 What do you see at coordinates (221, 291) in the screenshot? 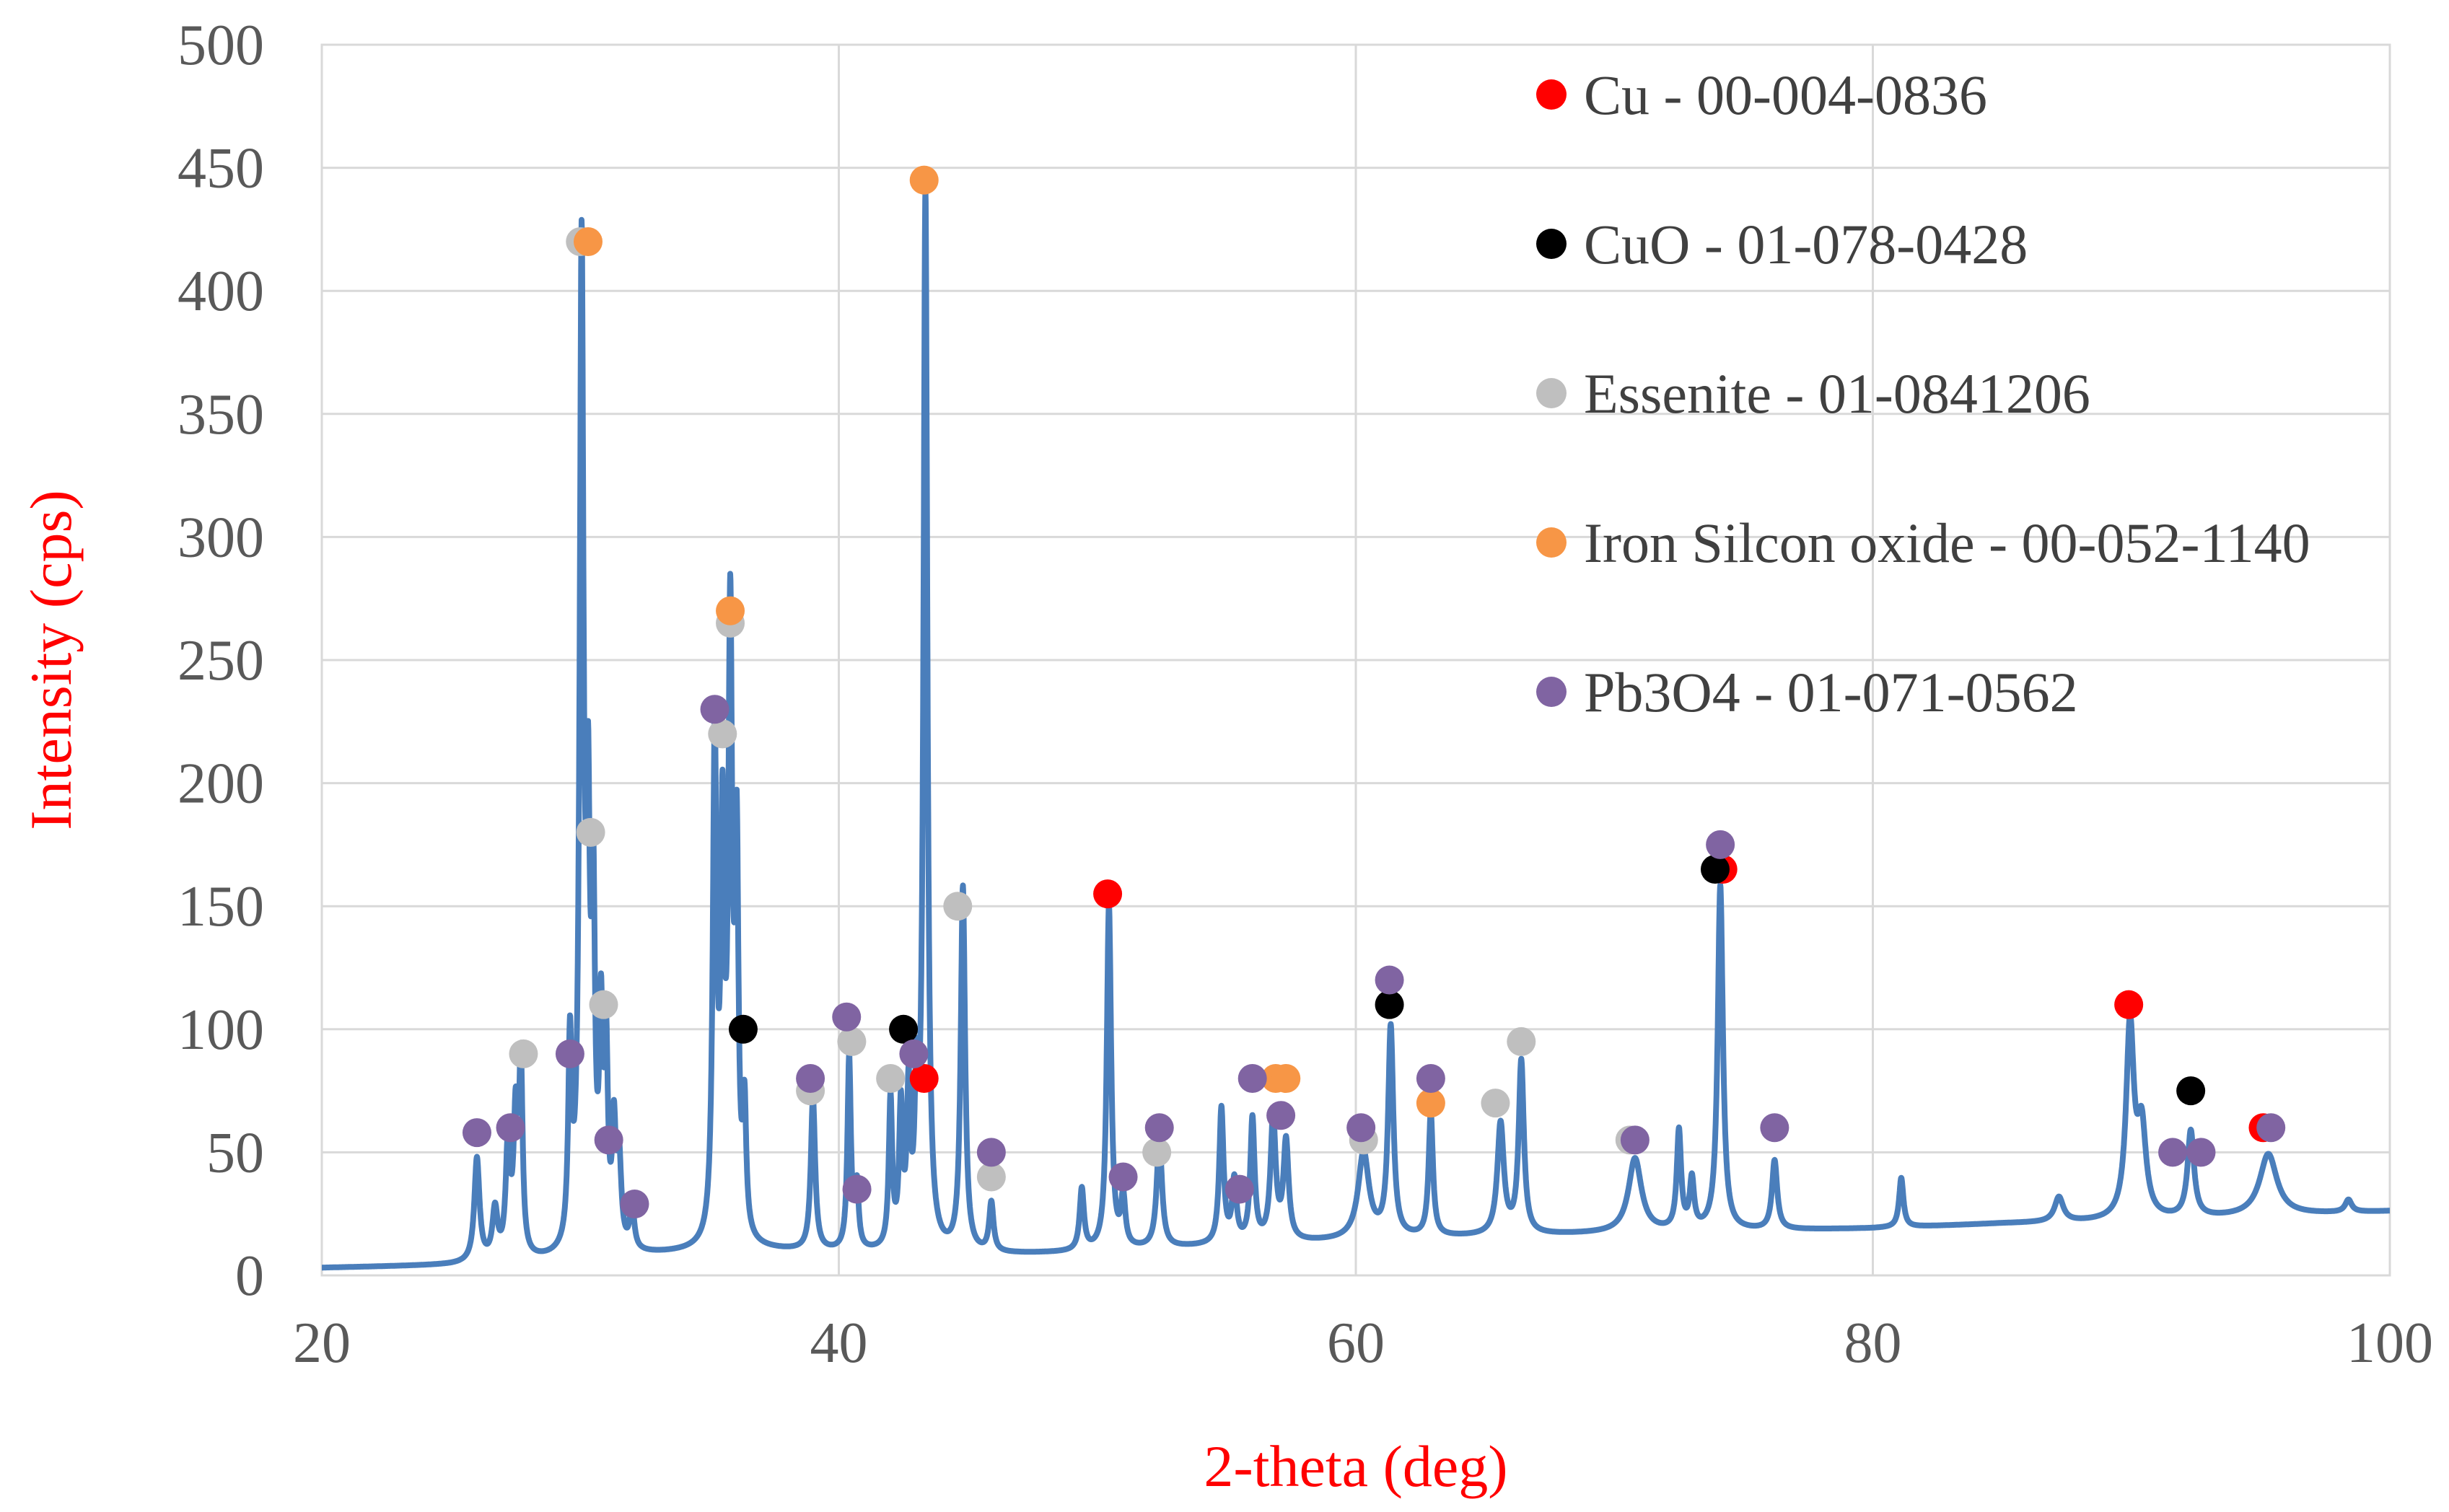
I see `y-tick-label: 400` at bounding box center [221, 291].